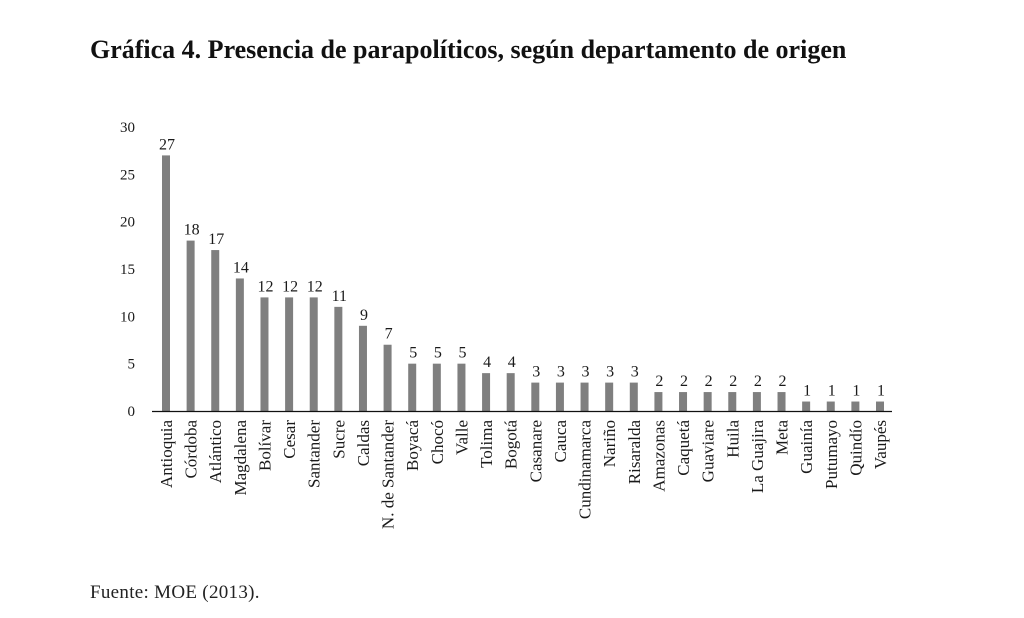 The width and height of the screenshot is (1024, 618). What do you see at coordinates (264, 445) in the screenshot?
I see `category-label: Bolívar` at bounding box center [264, 445].